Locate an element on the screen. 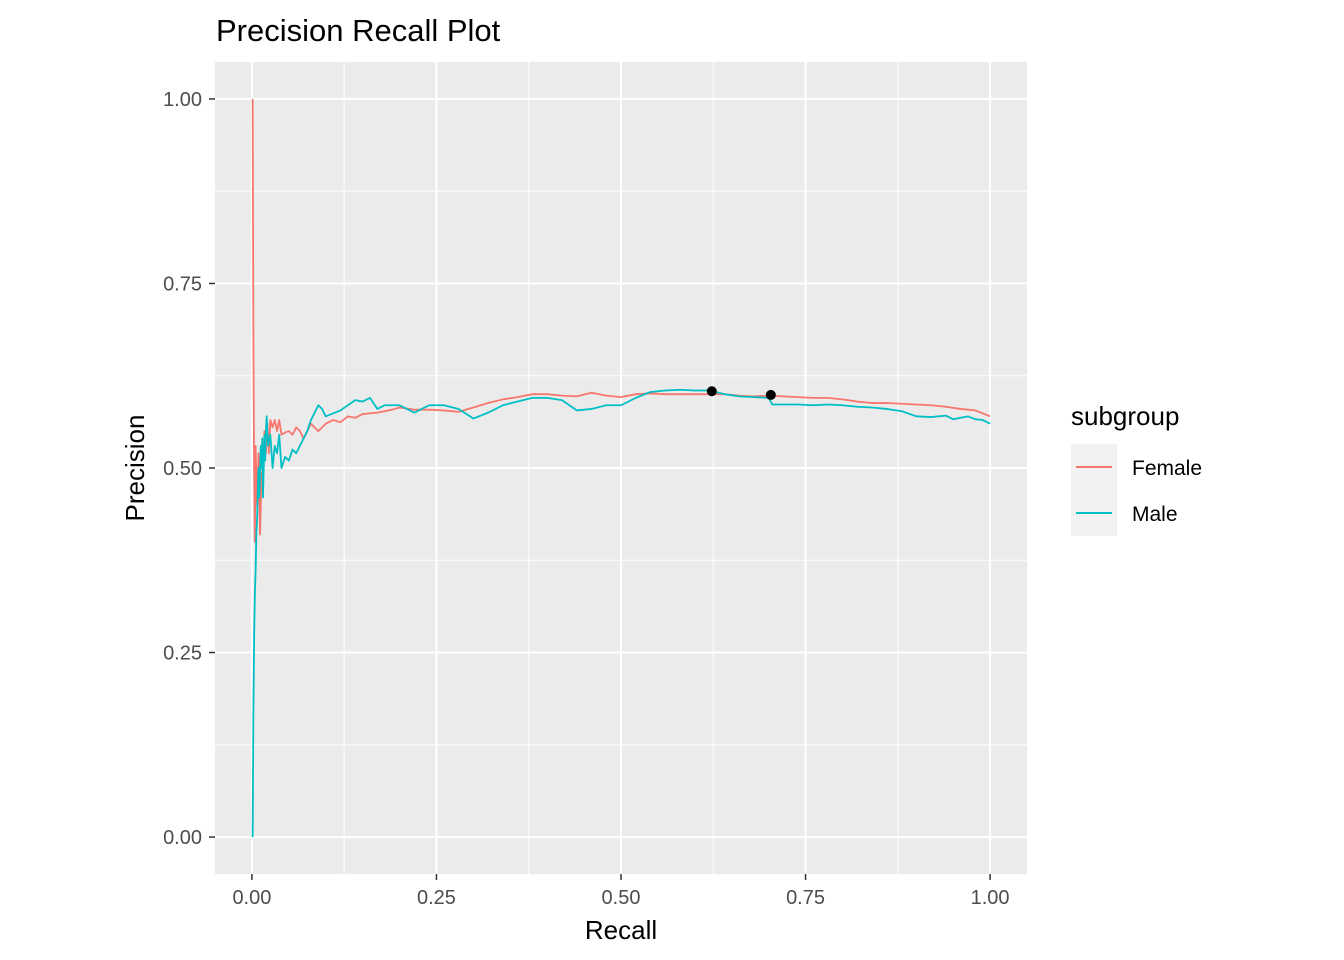 This screenshot has width=1344, height=960. chart-title: Precision Recall Plot is located at coordinates (358, 30).